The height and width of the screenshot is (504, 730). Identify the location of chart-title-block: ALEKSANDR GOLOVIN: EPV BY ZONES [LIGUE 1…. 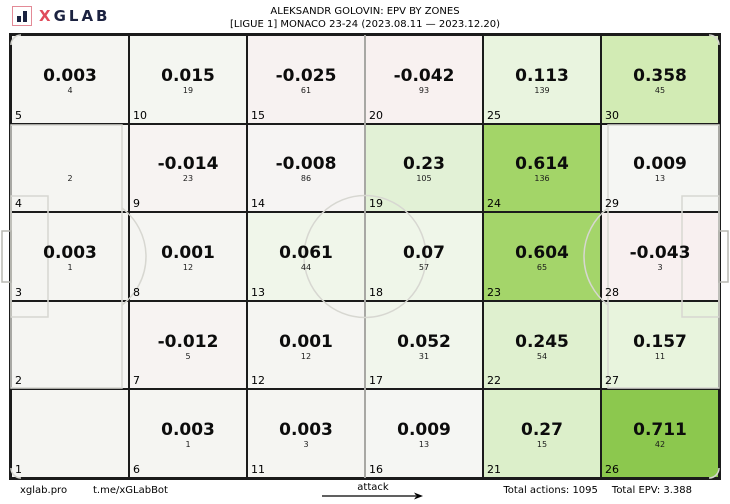
(365, 18).